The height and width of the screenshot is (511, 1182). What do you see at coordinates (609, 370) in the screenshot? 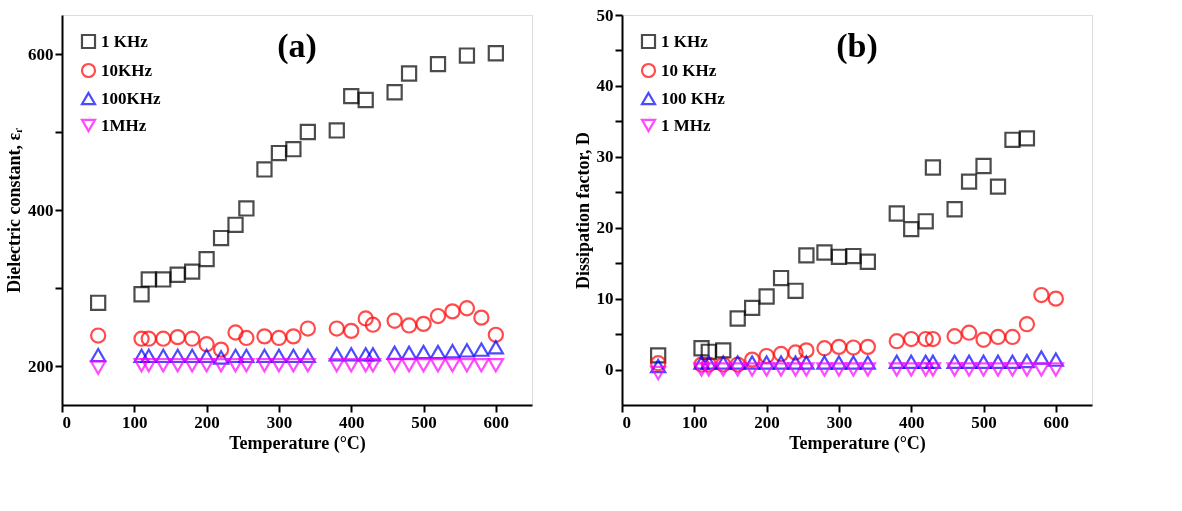
I see `y-tick-label: 0` at bounding box center [609, 370].